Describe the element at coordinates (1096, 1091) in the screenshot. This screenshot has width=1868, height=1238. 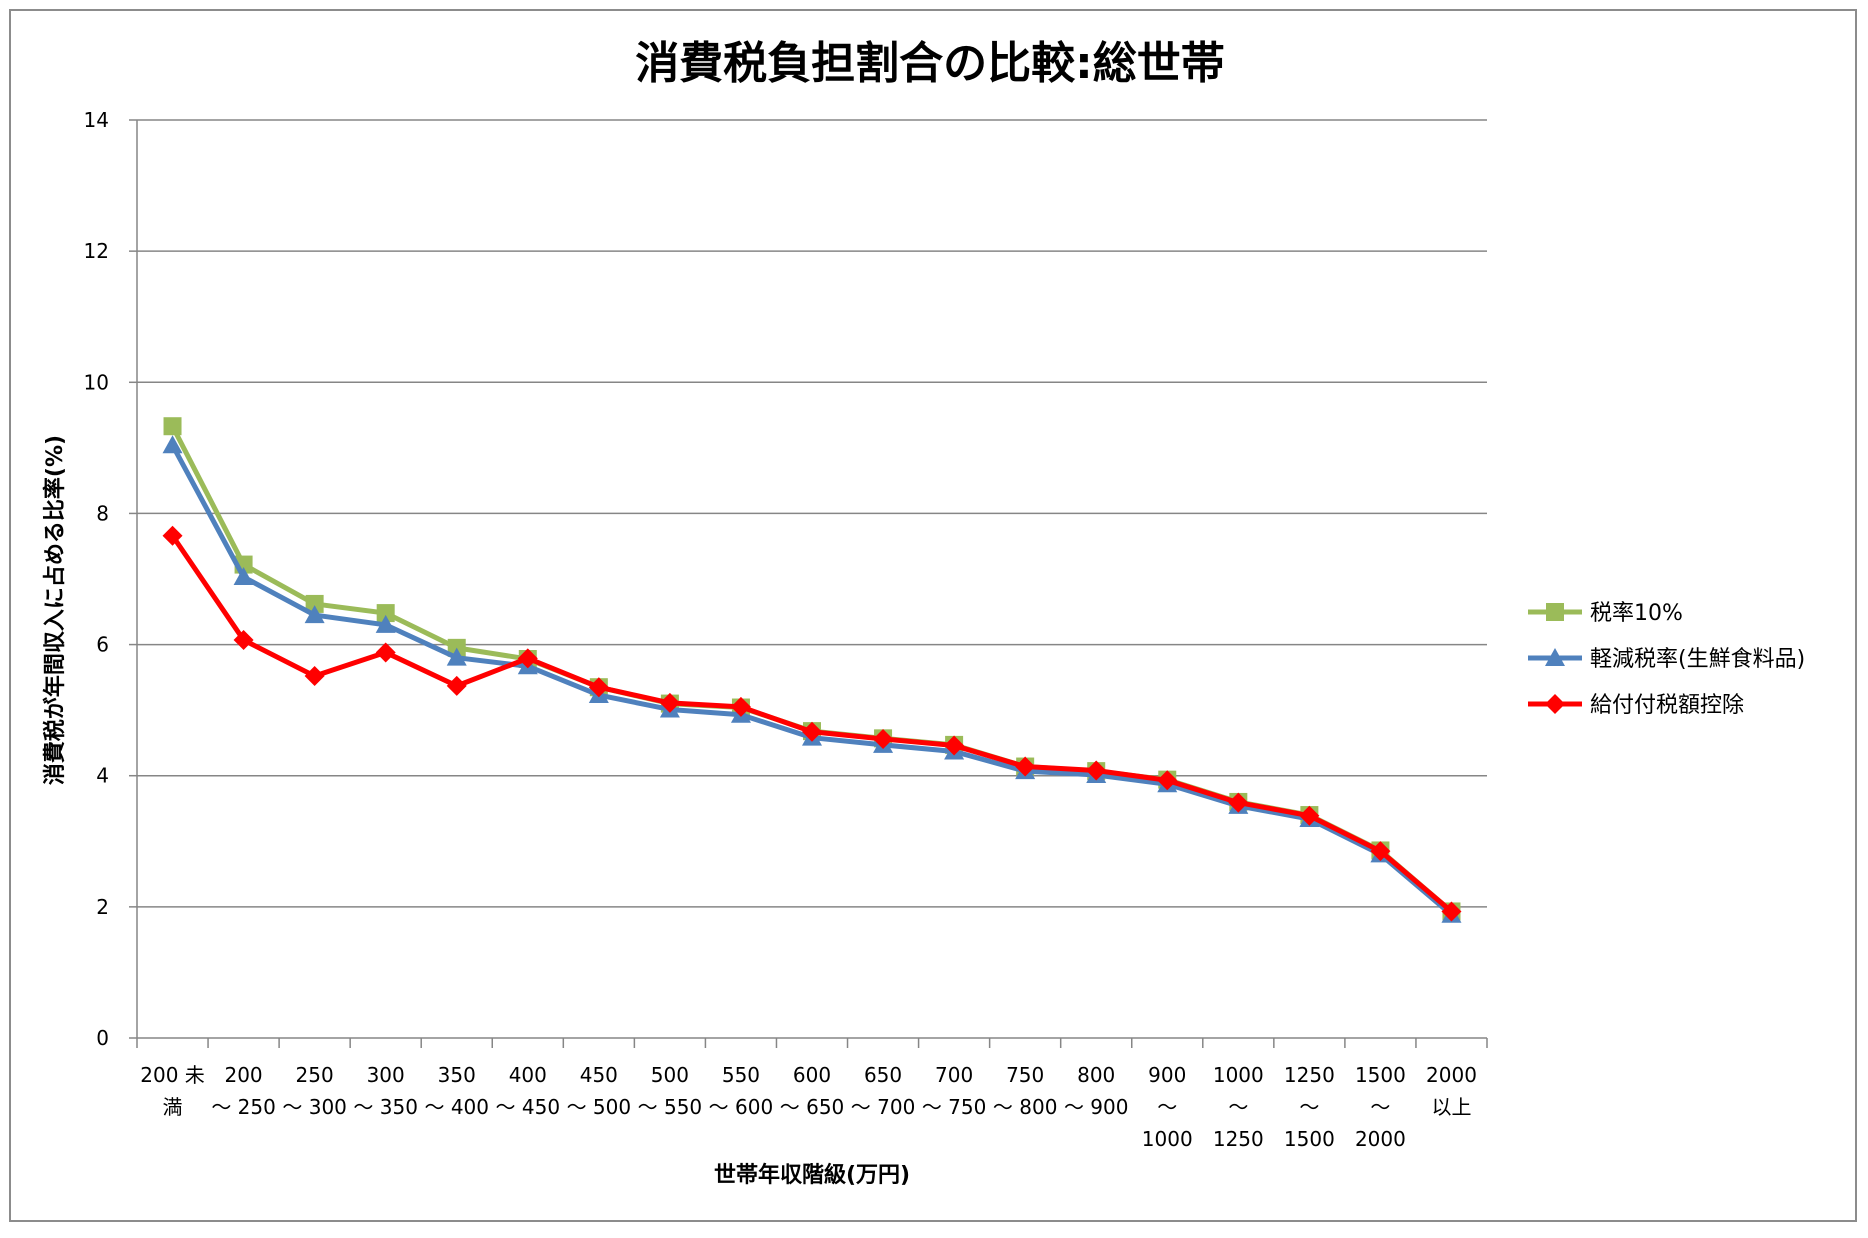
I see `x-tick-label: 800 ～ 900` at that location.